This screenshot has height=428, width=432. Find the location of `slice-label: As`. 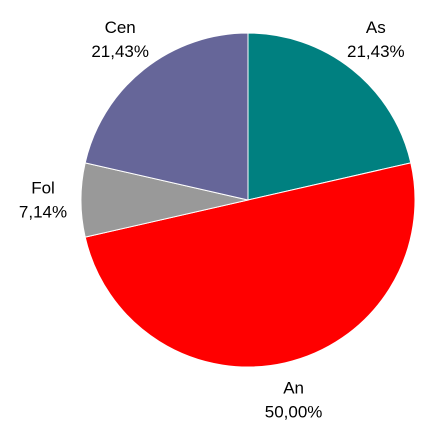

slice-label: As is located at coordinates (376, 27).